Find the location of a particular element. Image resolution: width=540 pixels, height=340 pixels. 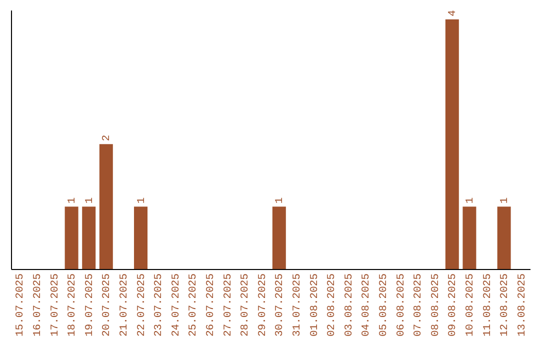

x-tick-label: 23.07.2025 is located at coordinates (159, 305).